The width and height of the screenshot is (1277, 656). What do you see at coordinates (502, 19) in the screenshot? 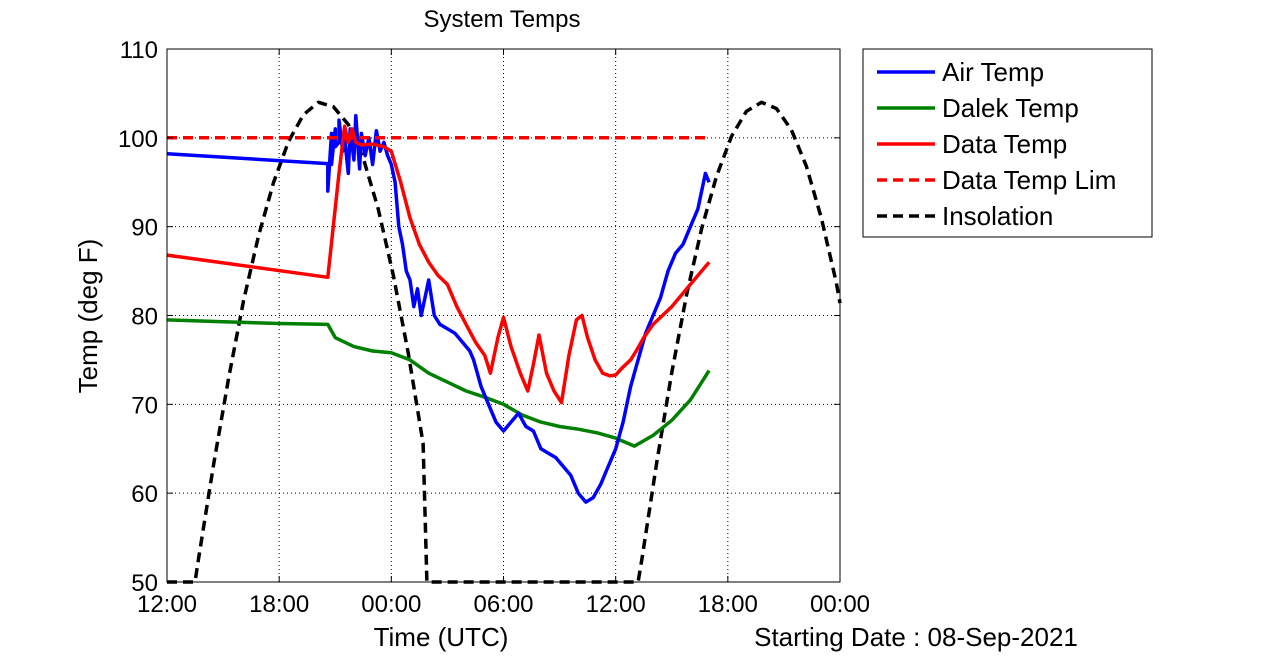
I see `chart-title: System Temps` at bounding box center [502, 19].